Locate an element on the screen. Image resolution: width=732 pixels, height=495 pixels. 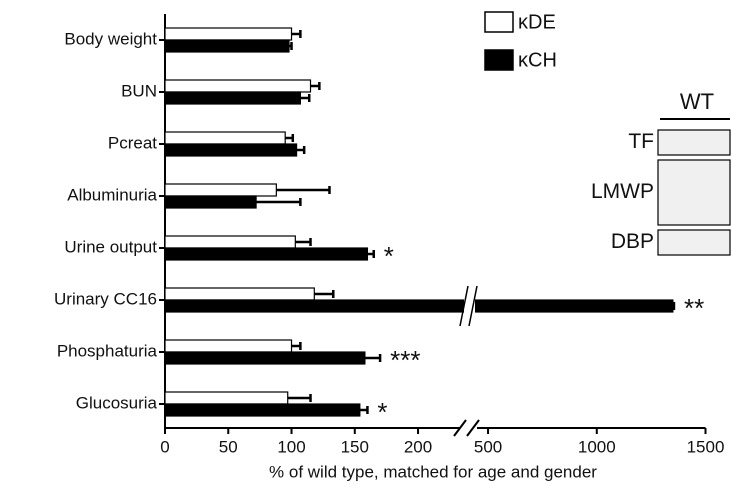
y-tick-label: BUN is located at coordinates (139, 90).